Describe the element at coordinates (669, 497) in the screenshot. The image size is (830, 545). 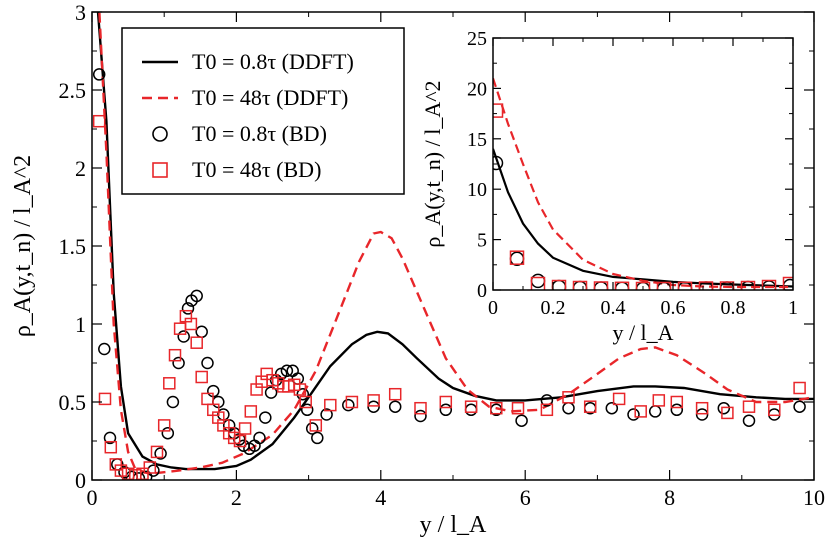
I see `x-tick-label: 8` at that location.